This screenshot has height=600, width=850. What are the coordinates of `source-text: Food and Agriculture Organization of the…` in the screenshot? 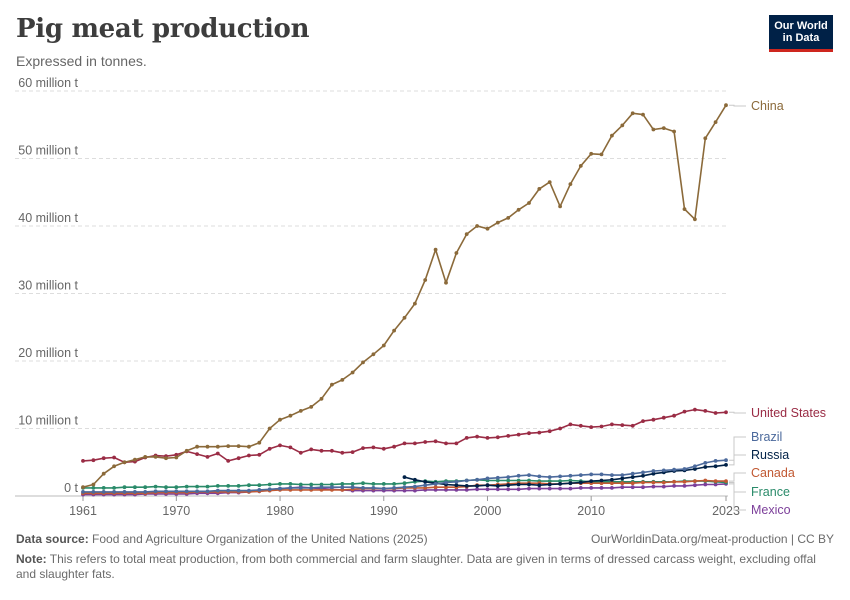 It's located at (260, 539).